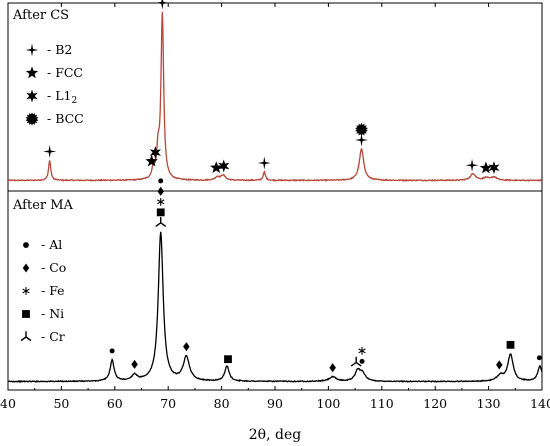  What do you see at coordinates (53, 267) in the screenshot?
I see `legend-label-ma-1: - Co` at bounding box center [53, 267].